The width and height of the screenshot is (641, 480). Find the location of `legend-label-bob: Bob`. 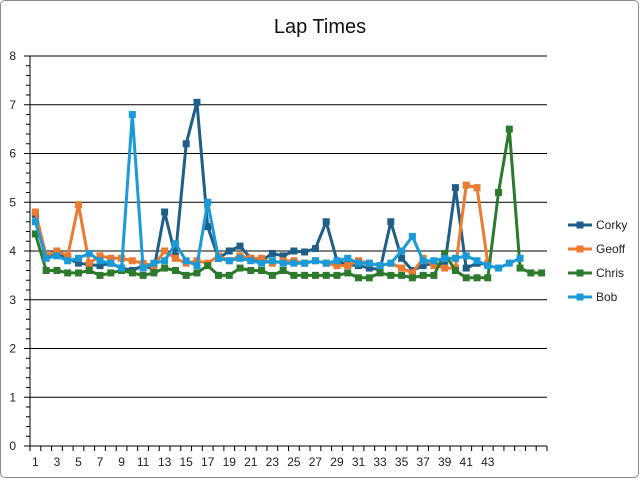

legend-label-bob: Bob is located at coordinates (607, 297).